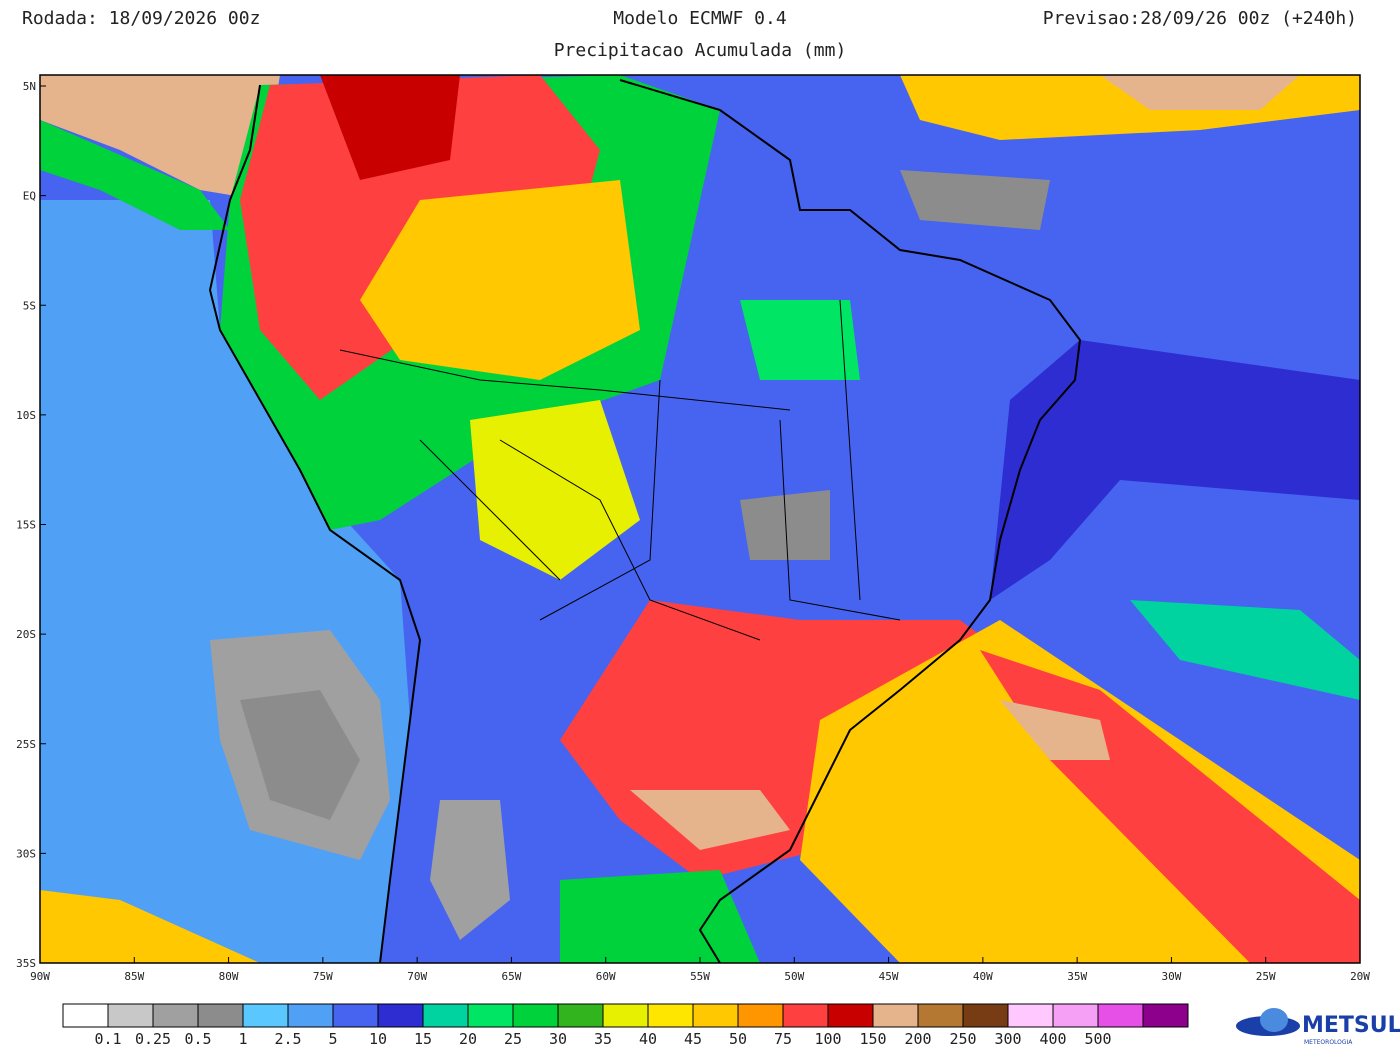 Image resolution: width=1400 pixels, height=1052 pixels. Describe the element at coordinates (40, 976) in the screenshot. I see `lon-label: 90W` at that location.